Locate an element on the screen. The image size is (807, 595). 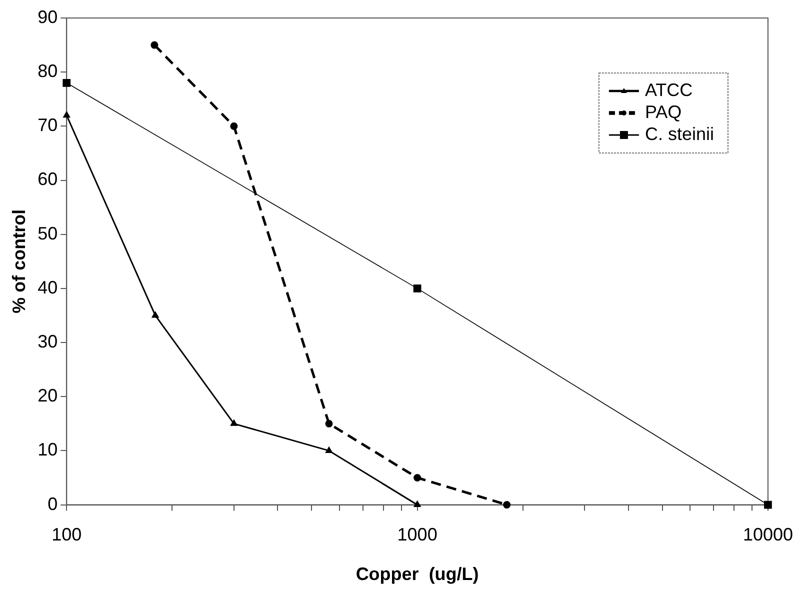
y-tick-label: 0 is located at coordinates (53, 504).